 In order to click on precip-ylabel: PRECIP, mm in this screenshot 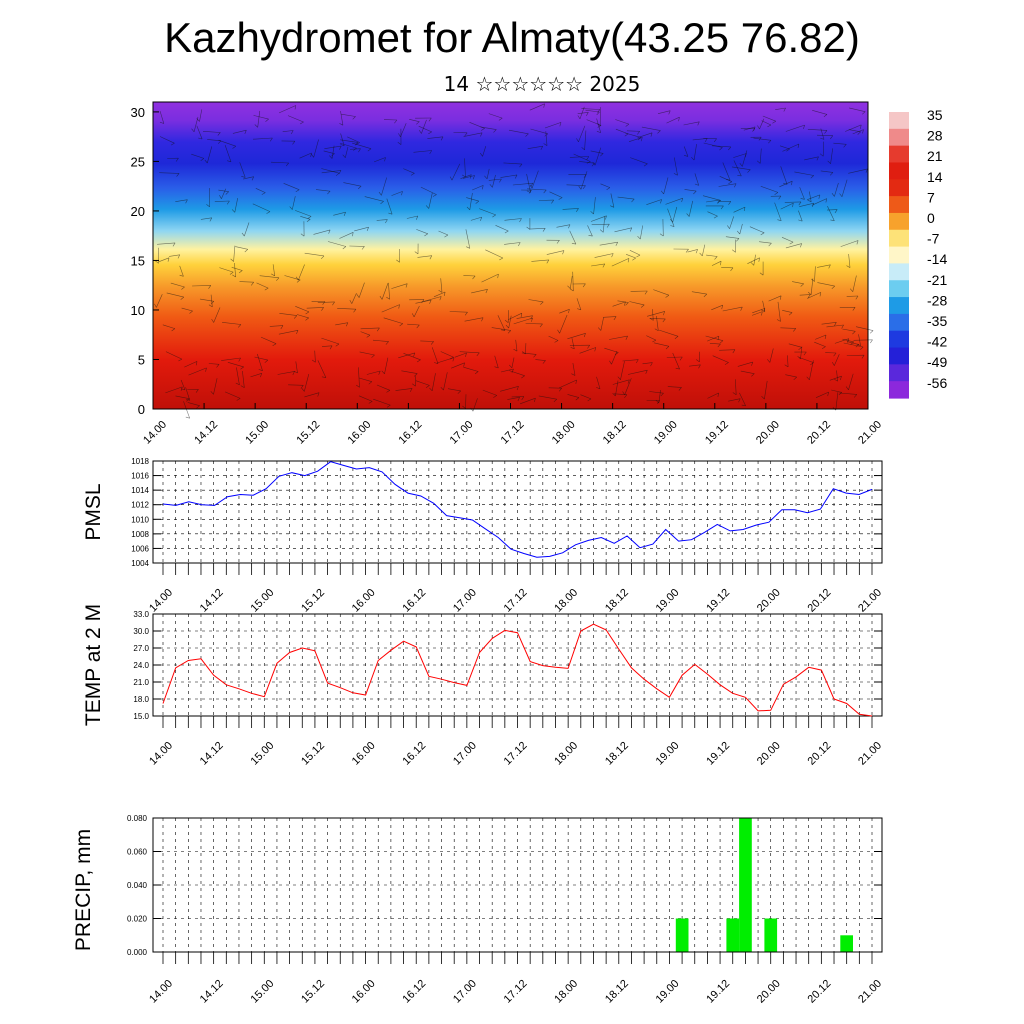, I will do `click(83, 890)`.